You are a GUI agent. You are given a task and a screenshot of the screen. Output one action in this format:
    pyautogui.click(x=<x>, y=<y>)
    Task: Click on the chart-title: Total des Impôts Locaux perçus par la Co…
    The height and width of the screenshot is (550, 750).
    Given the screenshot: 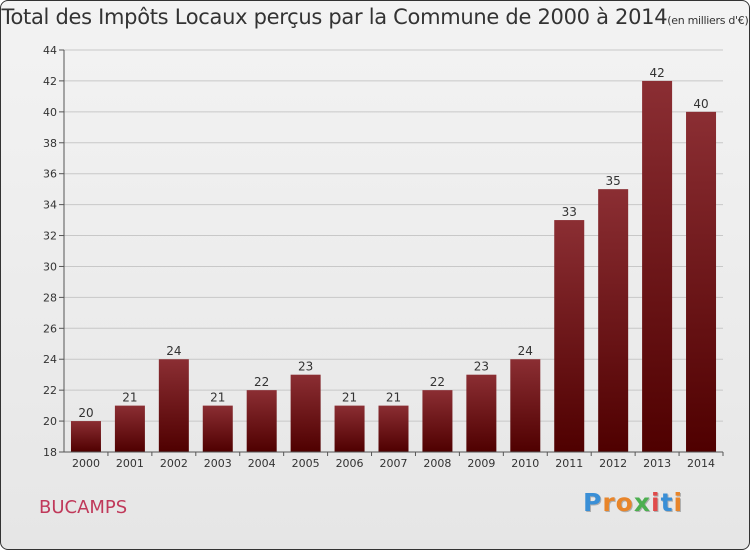 What is the action you would take?
    pyautogui.click(x=375, y=17)
    